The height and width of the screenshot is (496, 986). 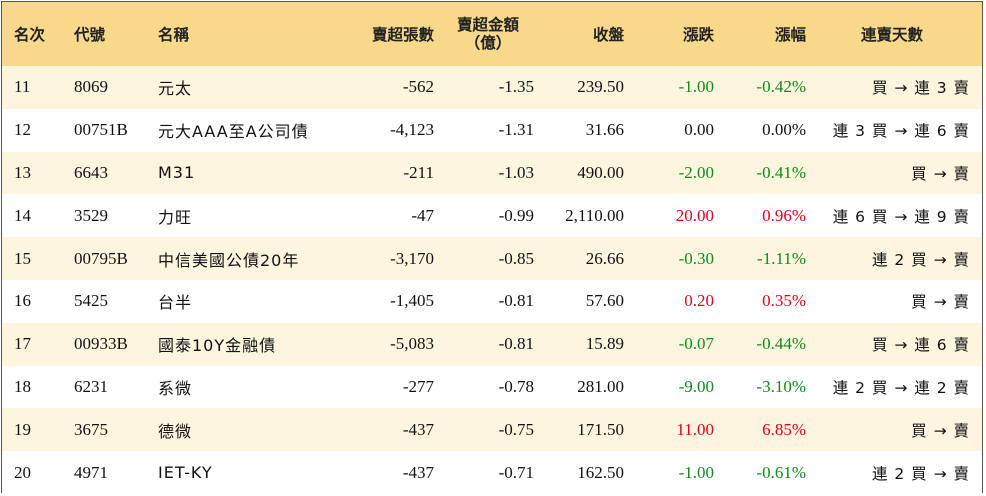 What do you see at coordinates (177, 173) in the screenshot?
I see `cell-name: M31` at bounding box center [177, 173].